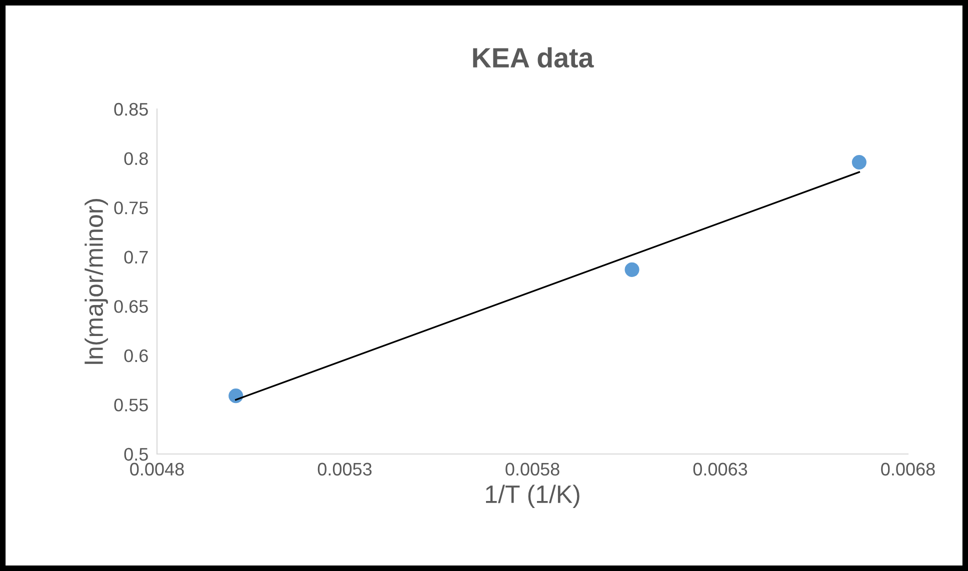 This screenshot has width=968, height=571. What do you see at coordinates (136, 257) in the screenshot?
I see `y-tick-label: 0.7` at bounding box center [136, 257].